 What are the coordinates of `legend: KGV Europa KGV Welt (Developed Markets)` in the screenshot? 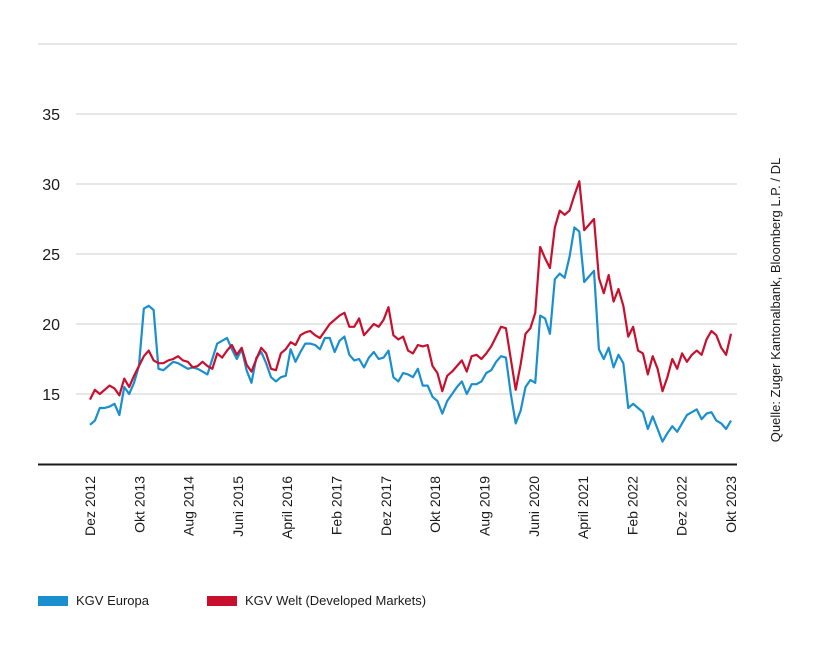 It's located at (232, 600).